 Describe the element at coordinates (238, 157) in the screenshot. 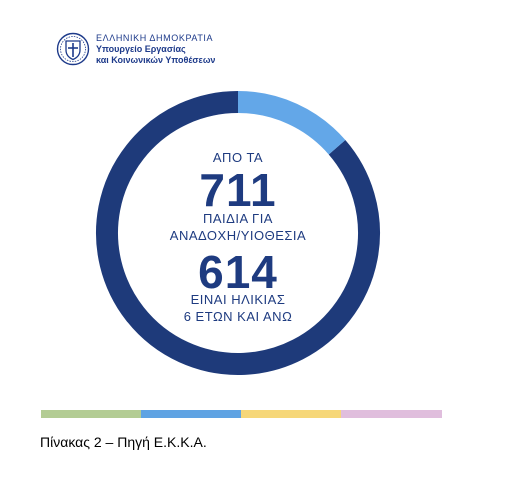

I see `label-apo-ta: ΑΠΟ ΤΑ` at that location.